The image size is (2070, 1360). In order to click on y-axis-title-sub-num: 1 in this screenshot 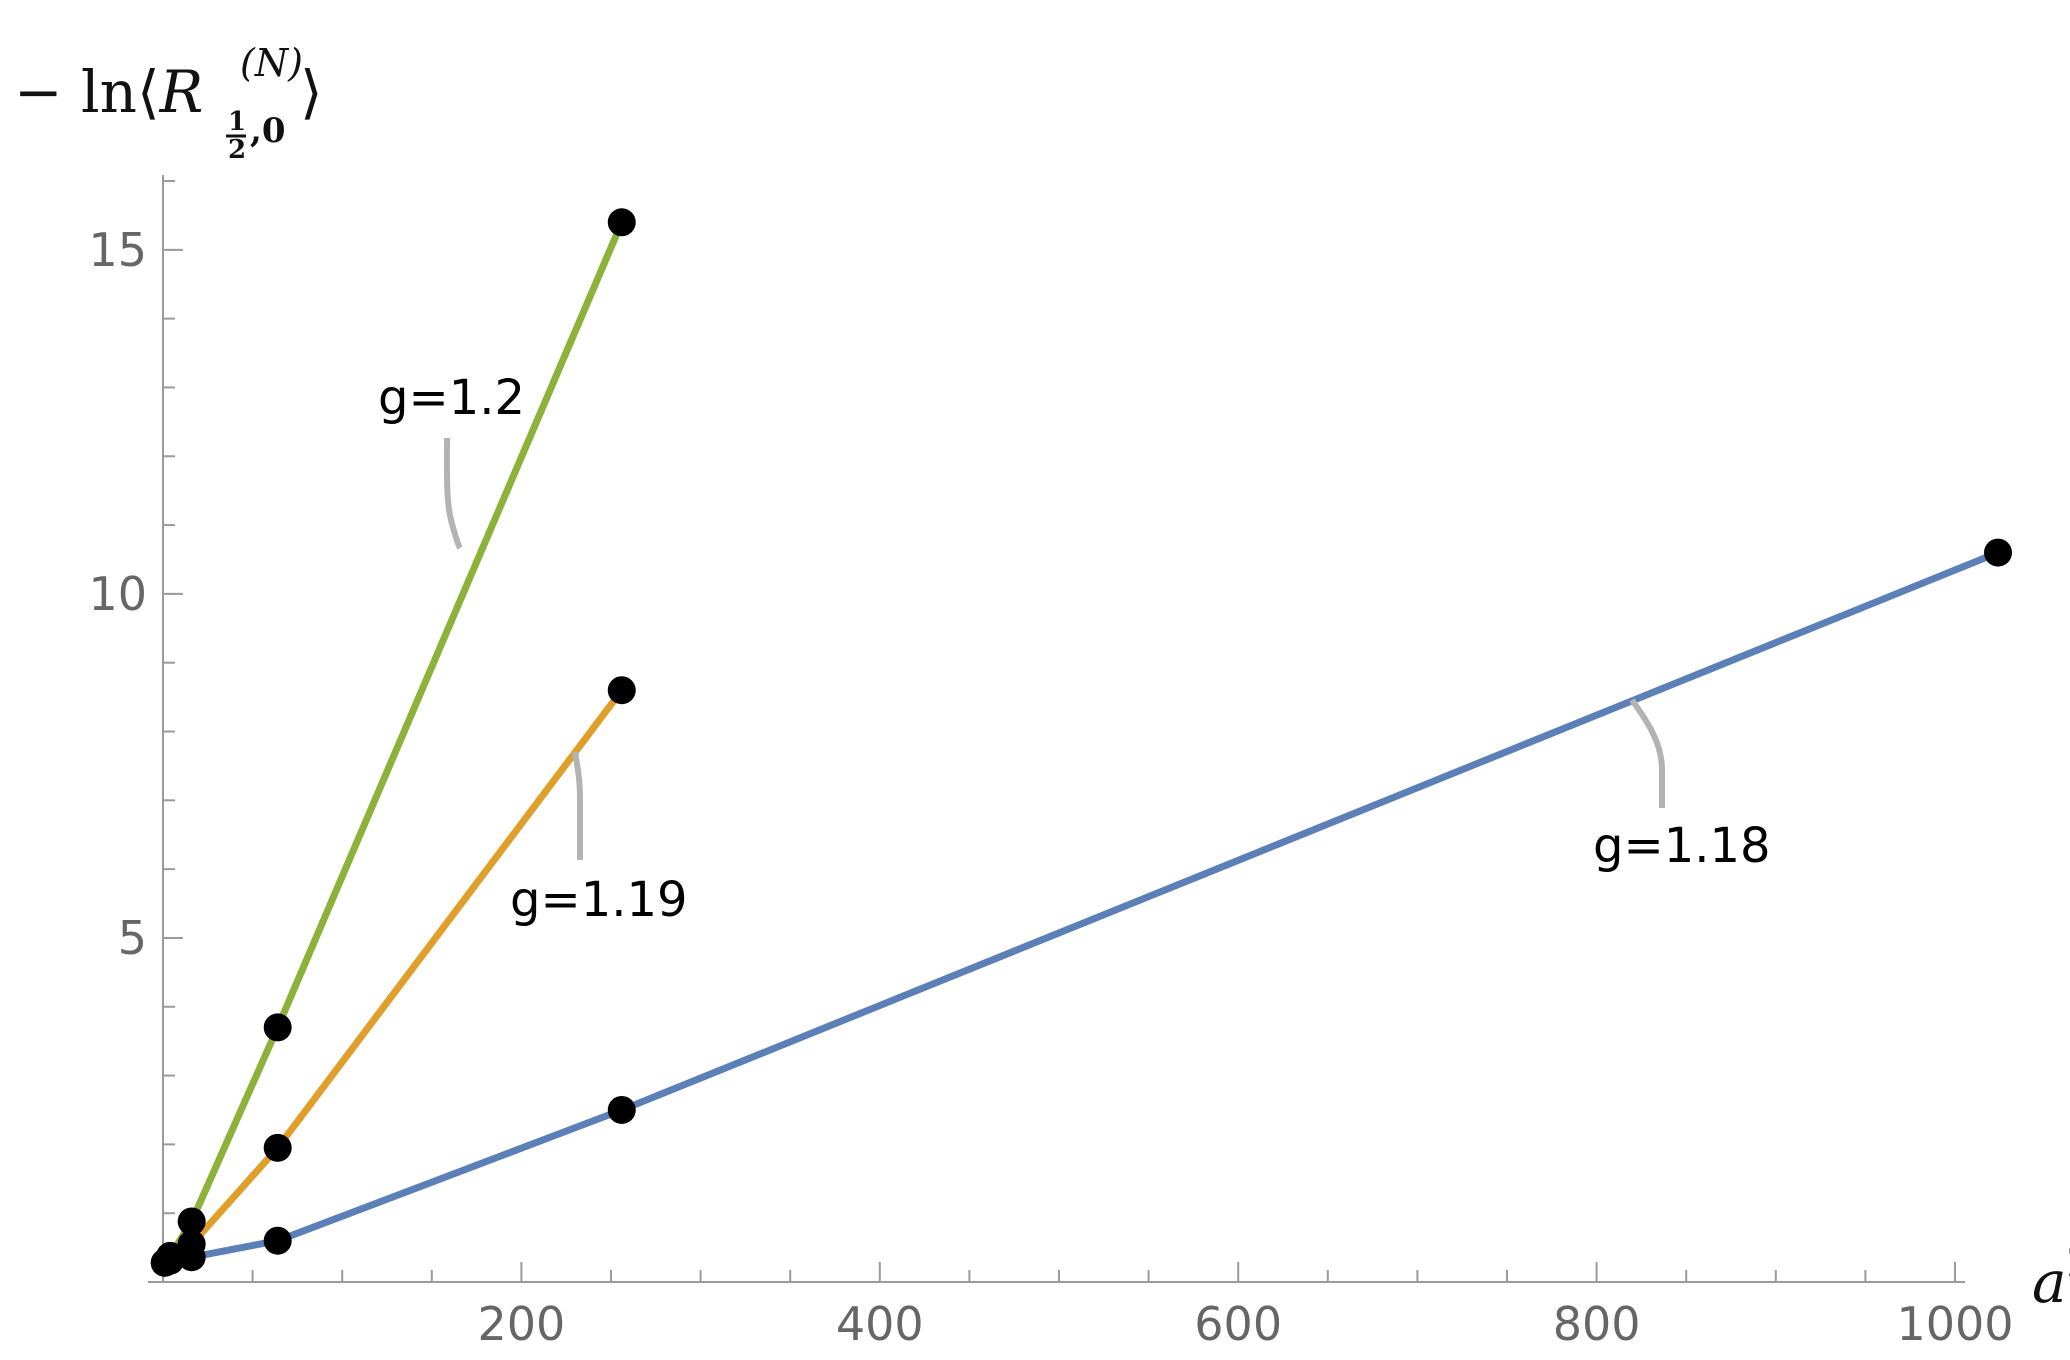, I will do `click(237, 122)`.